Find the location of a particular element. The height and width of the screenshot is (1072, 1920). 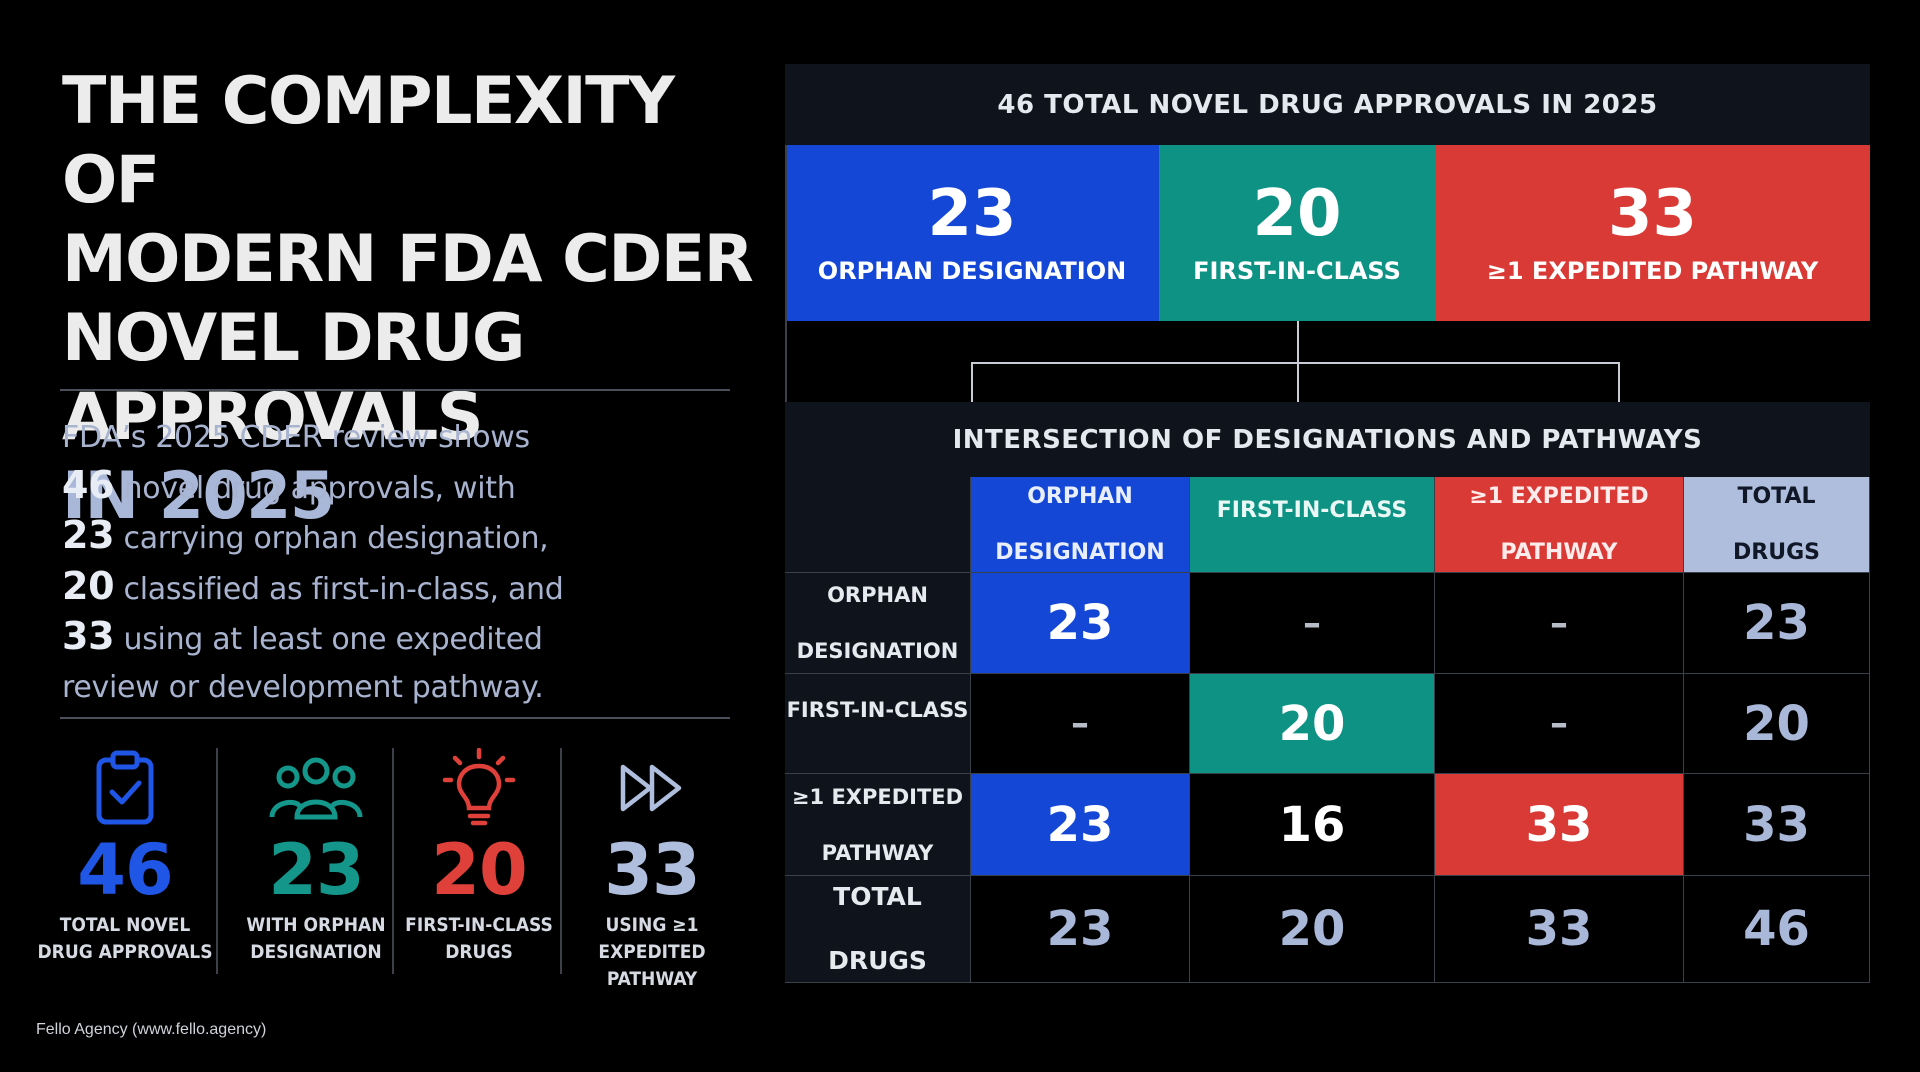

summary-line: classified as first-in-class, and is located at coordinates (339, 589).